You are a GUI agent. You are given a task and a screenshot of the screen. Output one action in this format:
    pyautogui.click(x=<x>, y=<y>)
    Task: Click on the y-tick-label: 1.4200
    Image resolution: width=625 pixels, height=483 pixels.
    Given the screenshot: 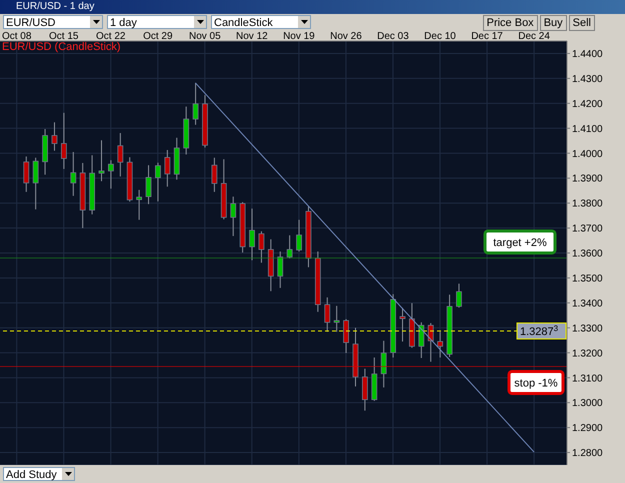 What is the action you would take?
    pyautogui.click(x=588, y=104)
    